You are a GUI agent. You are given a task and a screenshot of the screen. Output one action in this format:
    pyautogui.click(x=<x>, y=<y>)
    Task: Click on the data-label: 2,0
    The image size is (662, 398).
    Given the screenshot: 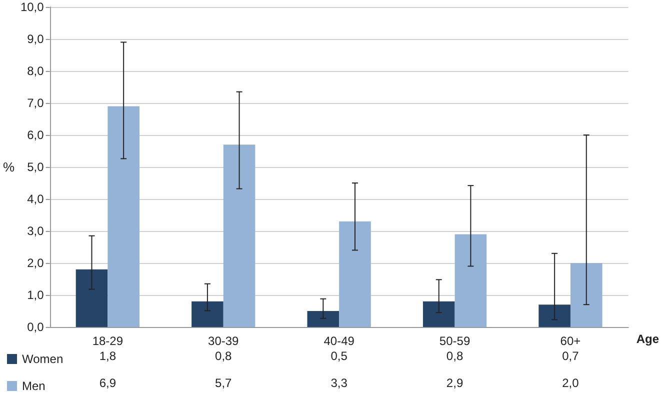 What is the action you would take?
    pyautogui.click(x=571, y=383)
    